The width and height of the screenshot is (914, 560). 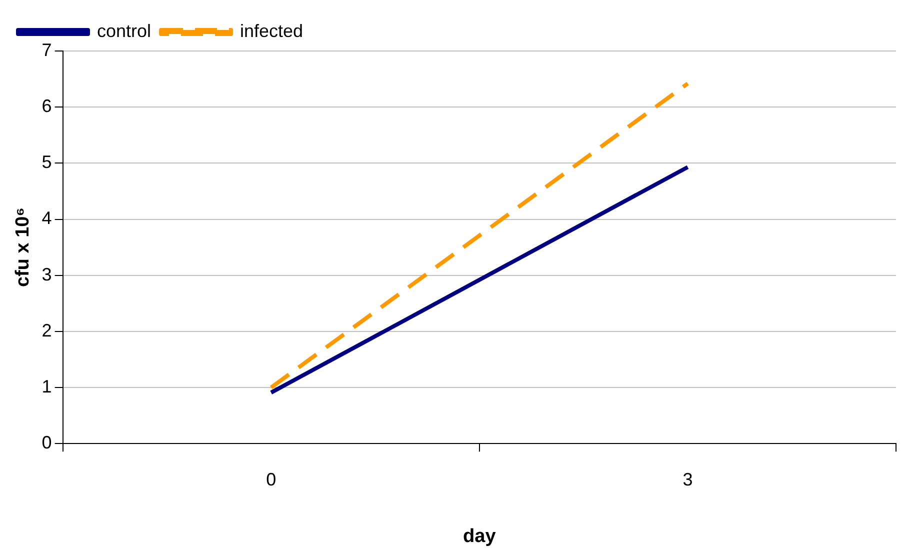 I want to click on x-axis-title: day, so click(x=479, y=536).